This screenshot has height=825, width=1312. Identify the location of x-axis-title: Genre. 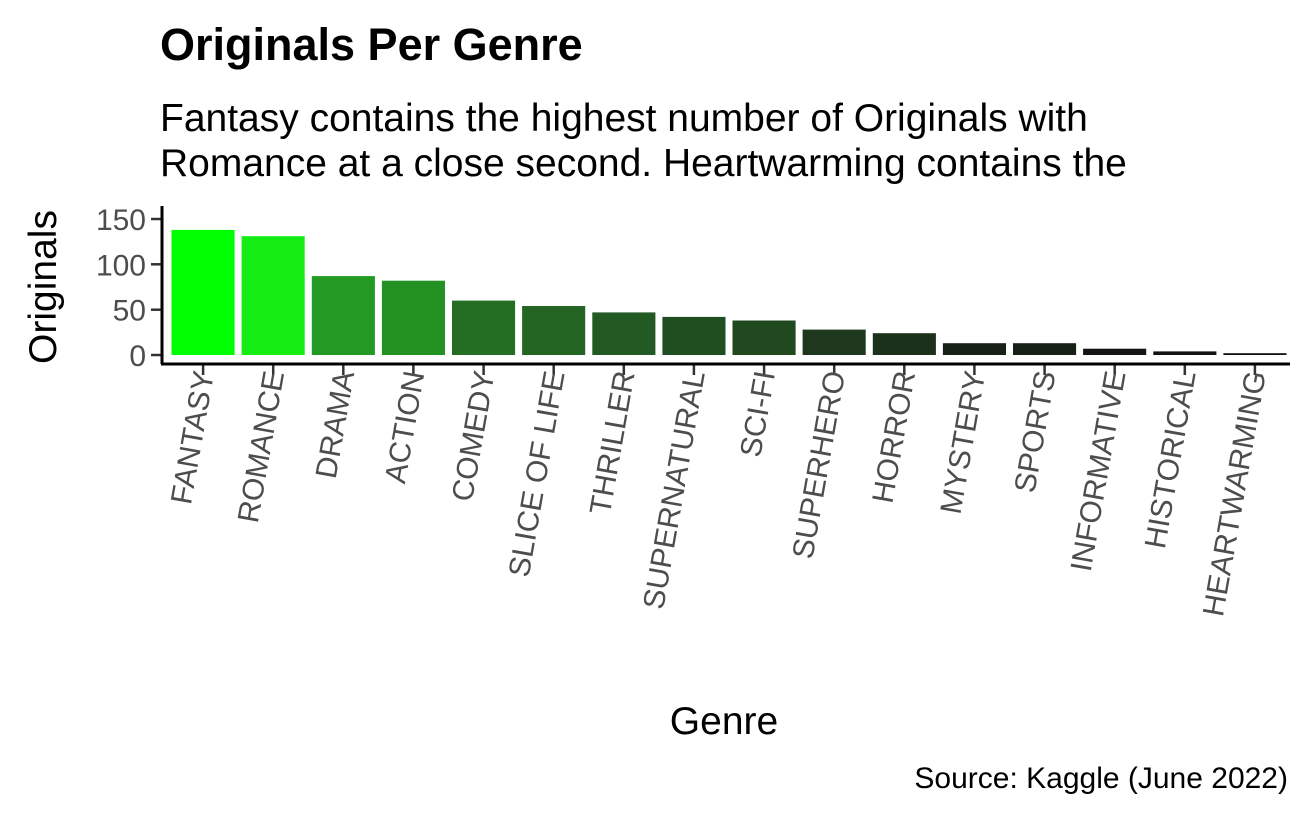
(724, 721).